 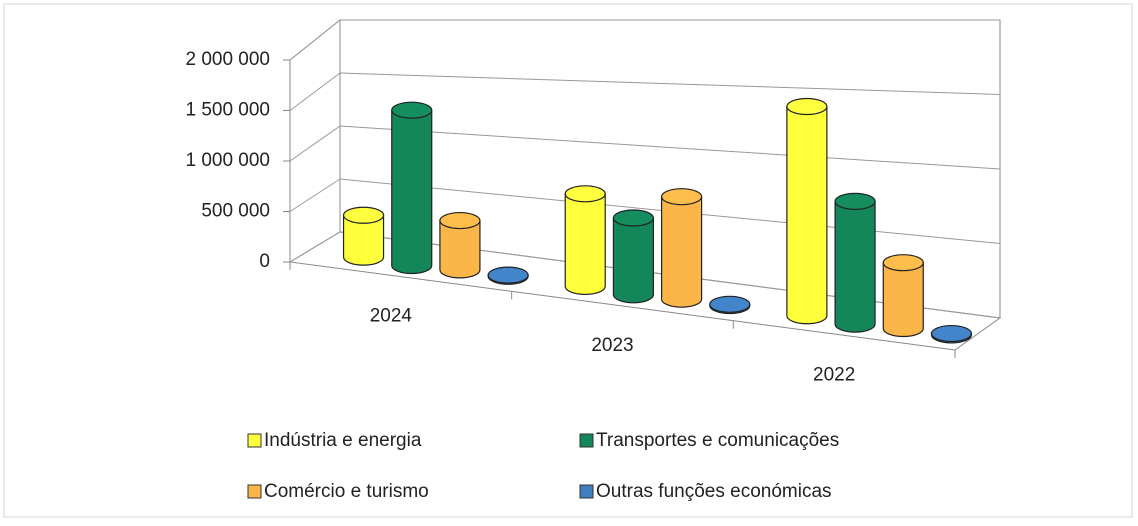 I want to click on legend-label: Indústria e energia, so click(x=343, y=440).